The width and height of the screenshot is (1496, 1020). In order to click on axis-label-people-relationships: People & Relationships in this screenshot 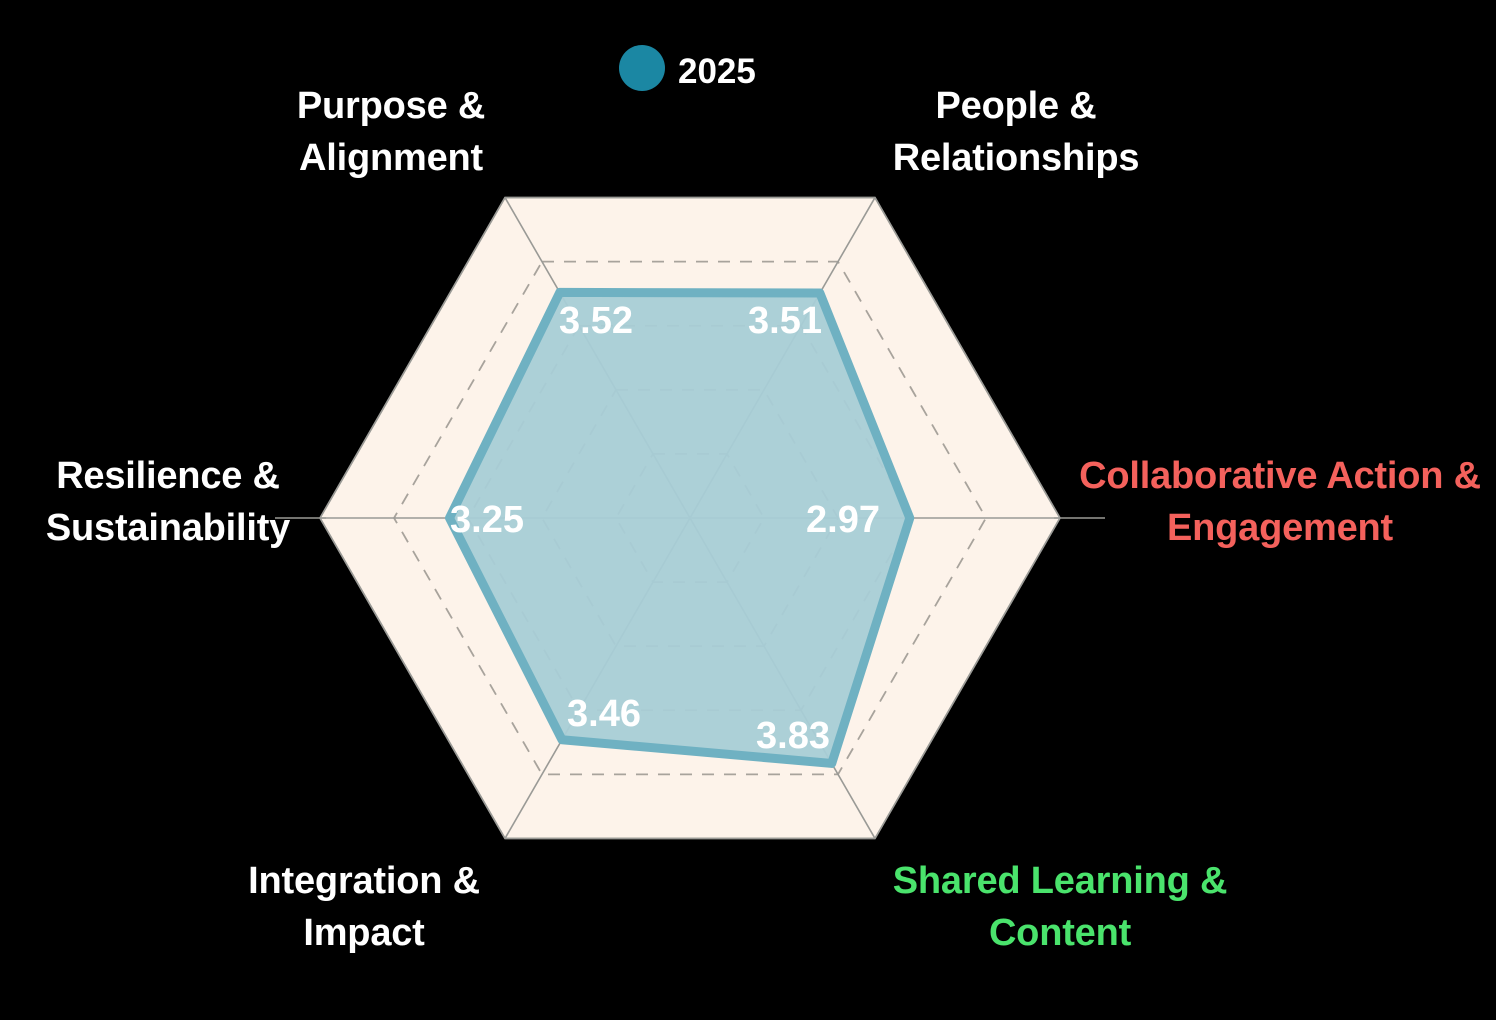, I will do `click(1016, 132)`.